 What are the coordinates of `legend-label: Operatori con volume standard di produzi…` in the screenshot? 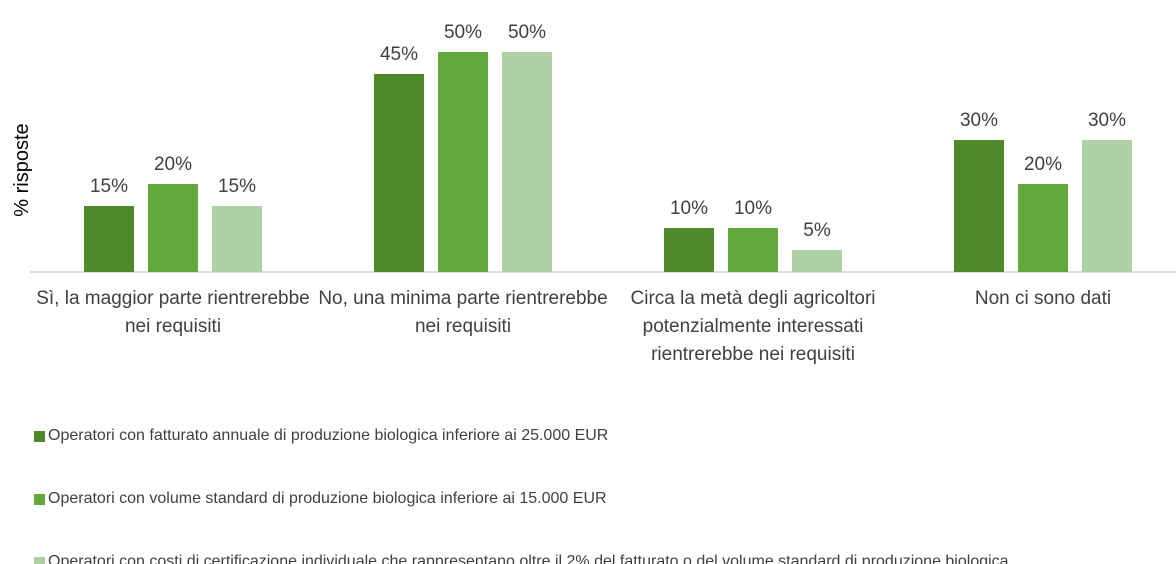 It's located at (327, 498).